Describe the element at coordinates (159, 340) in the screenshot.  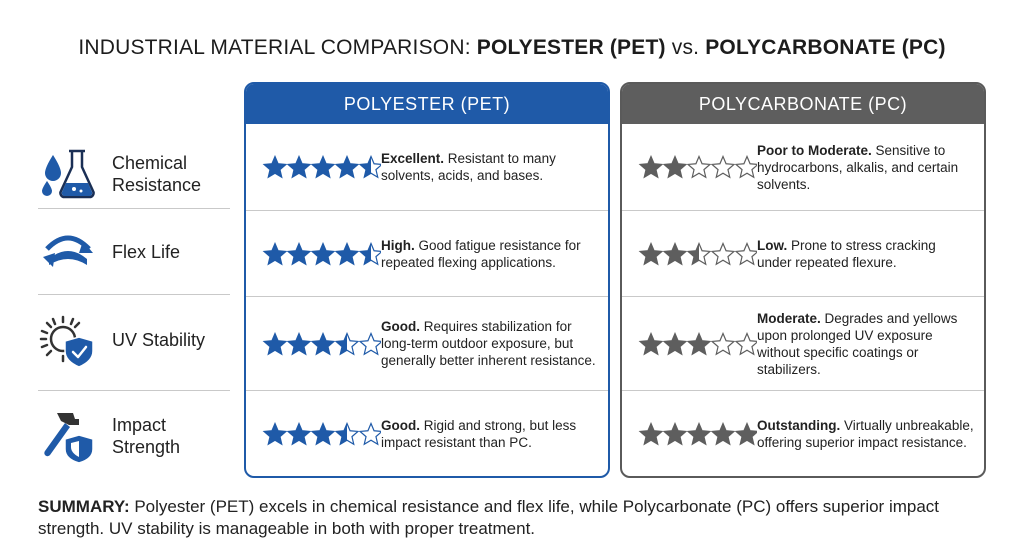
I see `criterion-label: UV Stability` at that location.